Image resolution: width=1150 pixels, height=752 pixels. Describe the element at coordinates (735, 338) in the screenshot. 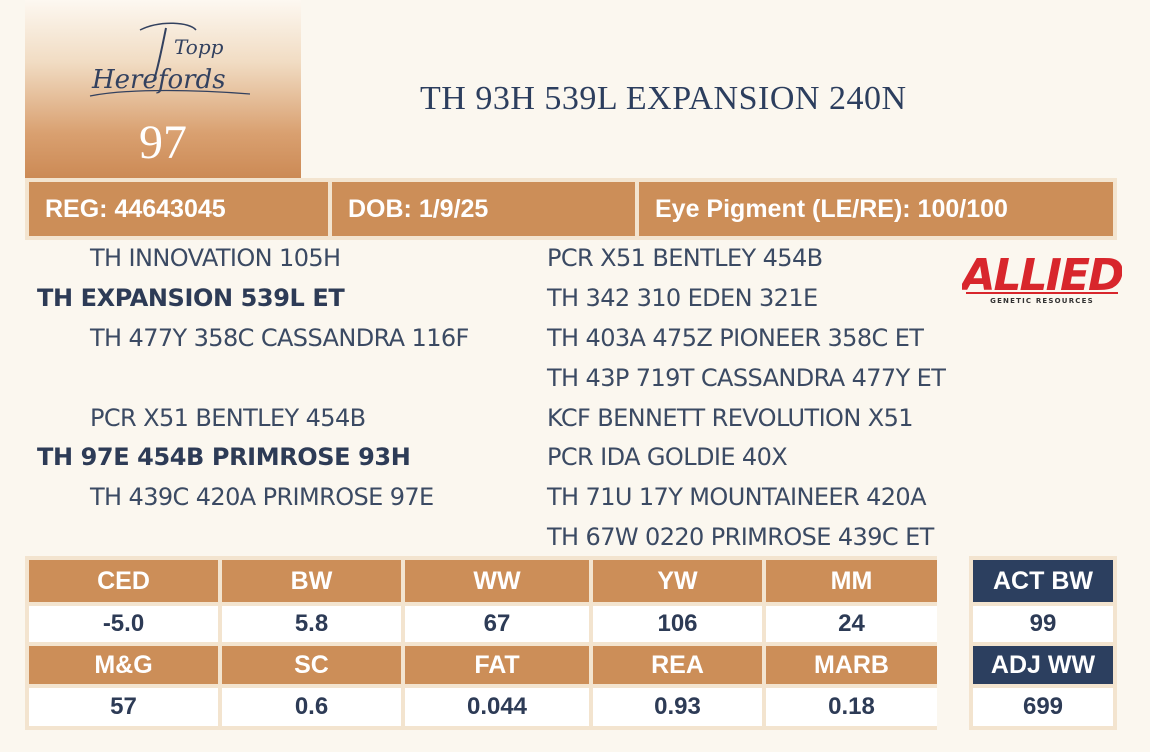

I see `pedigree-ancestor: TH 403A 475Z PIONEER 358C ET` at that location.